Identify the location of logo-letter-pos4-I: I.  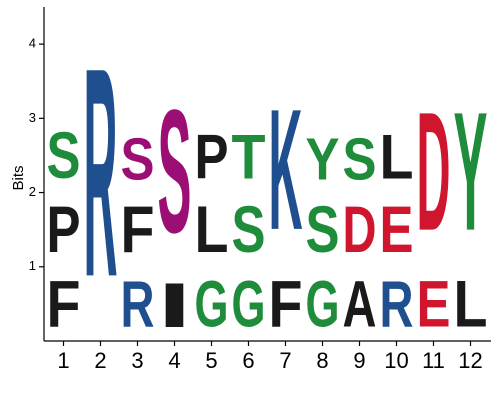
(175, 305).